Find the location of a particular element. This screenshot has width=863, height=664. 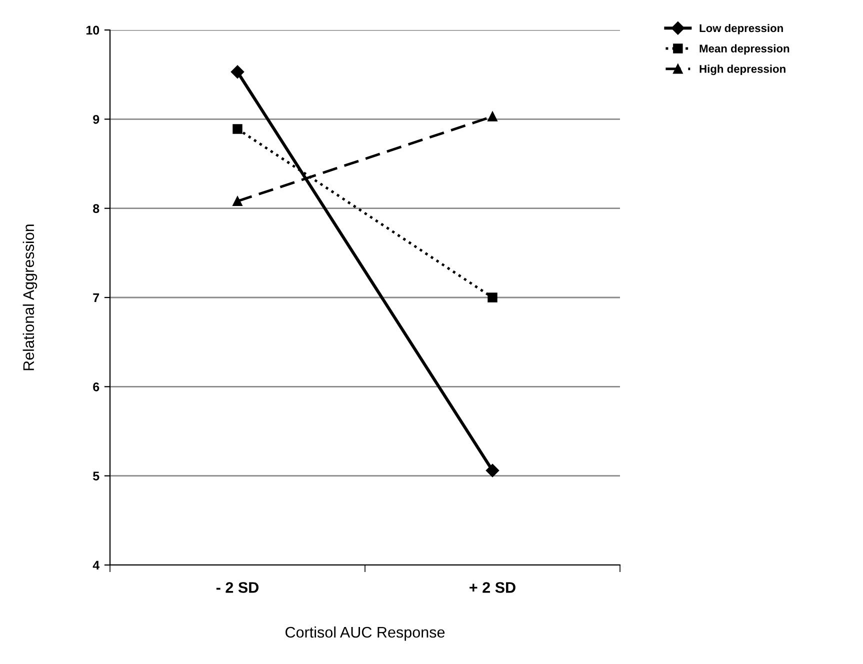

legend-label: Low depression is located at coordinates (741, 29).